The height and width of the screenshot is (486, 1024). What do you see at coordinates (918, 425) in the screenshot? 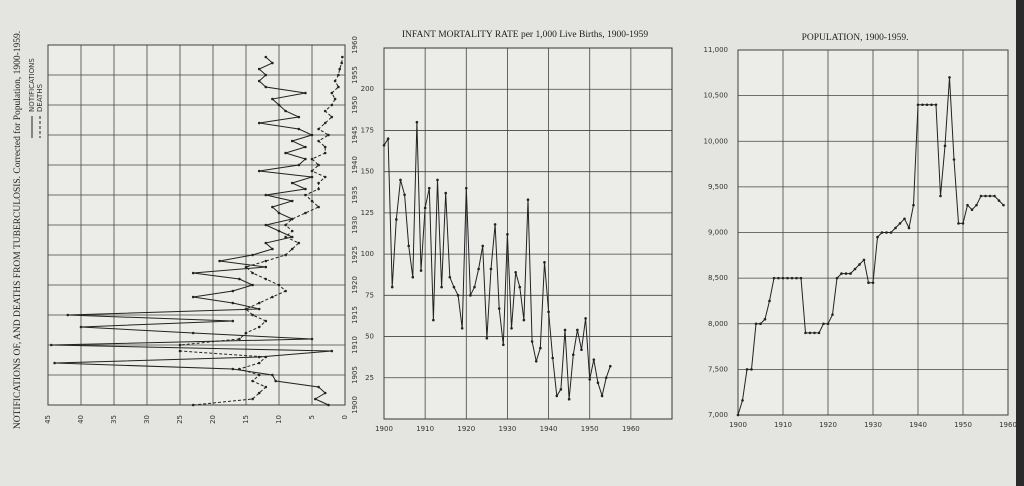
I see `x-tick-label: 1940` at bounding box center [918, 425].